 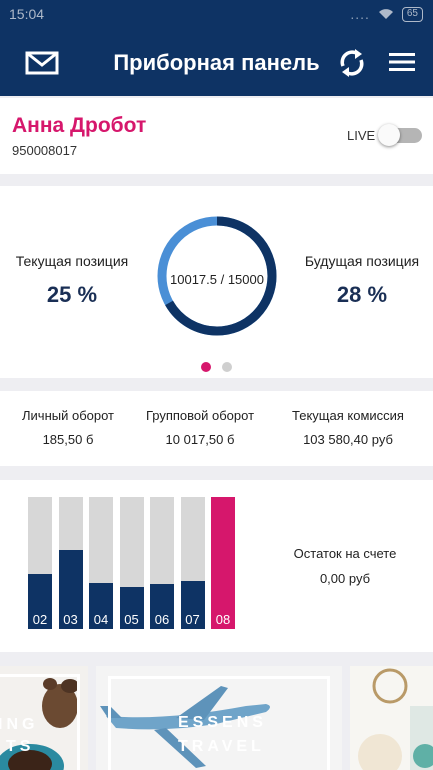 What do you see at coordinates (221, 746) in the screenshot?
I see `banner-subtitle: TRAVEL` at bounding box center [221, 746].